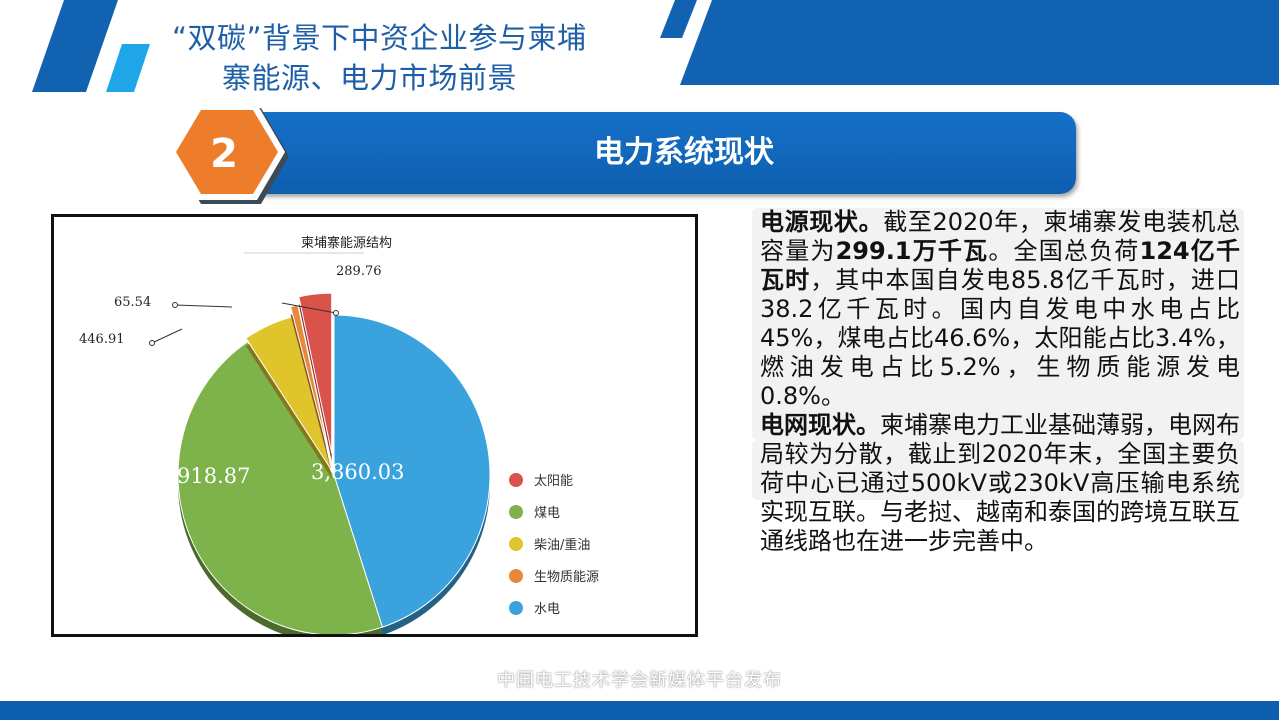 The image size is (1279, 720). I want to click on header-stripe-dark-left, so click(75, 46).